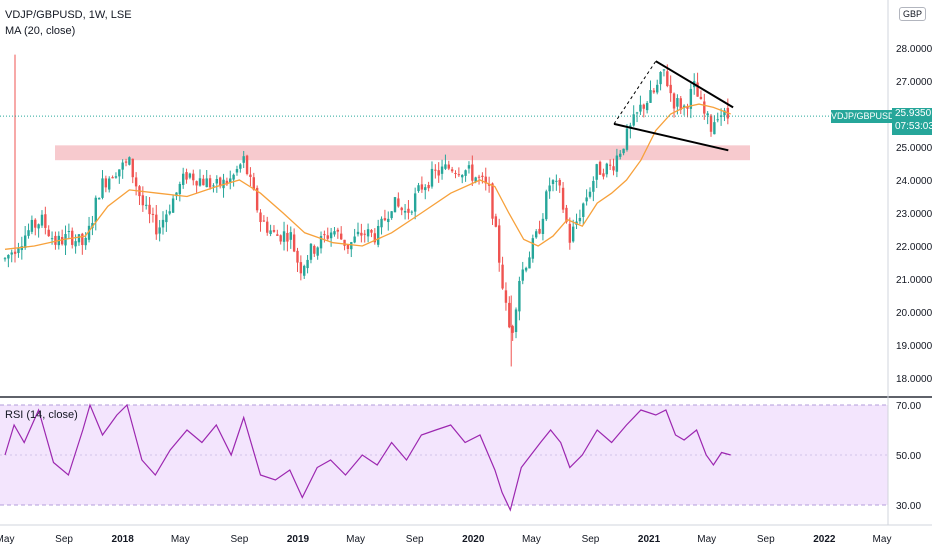  What do you see at coordinates (635, 92) in the screenshot?
I see `dashed-trendline` at bounding box center [635, 92].